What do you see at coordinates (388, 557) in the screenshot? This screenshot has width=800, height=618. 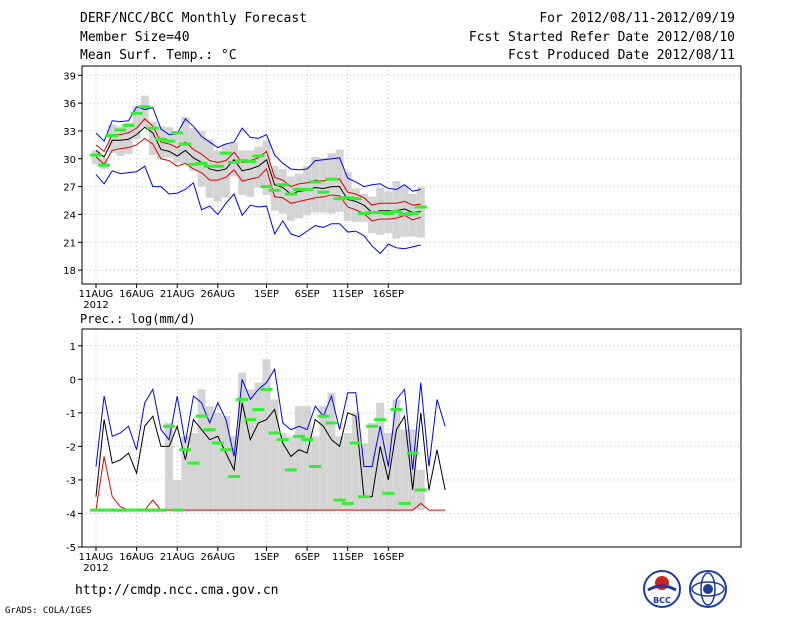 I see `x-tick-label: 16SEP` at bounding box center [388, 557].